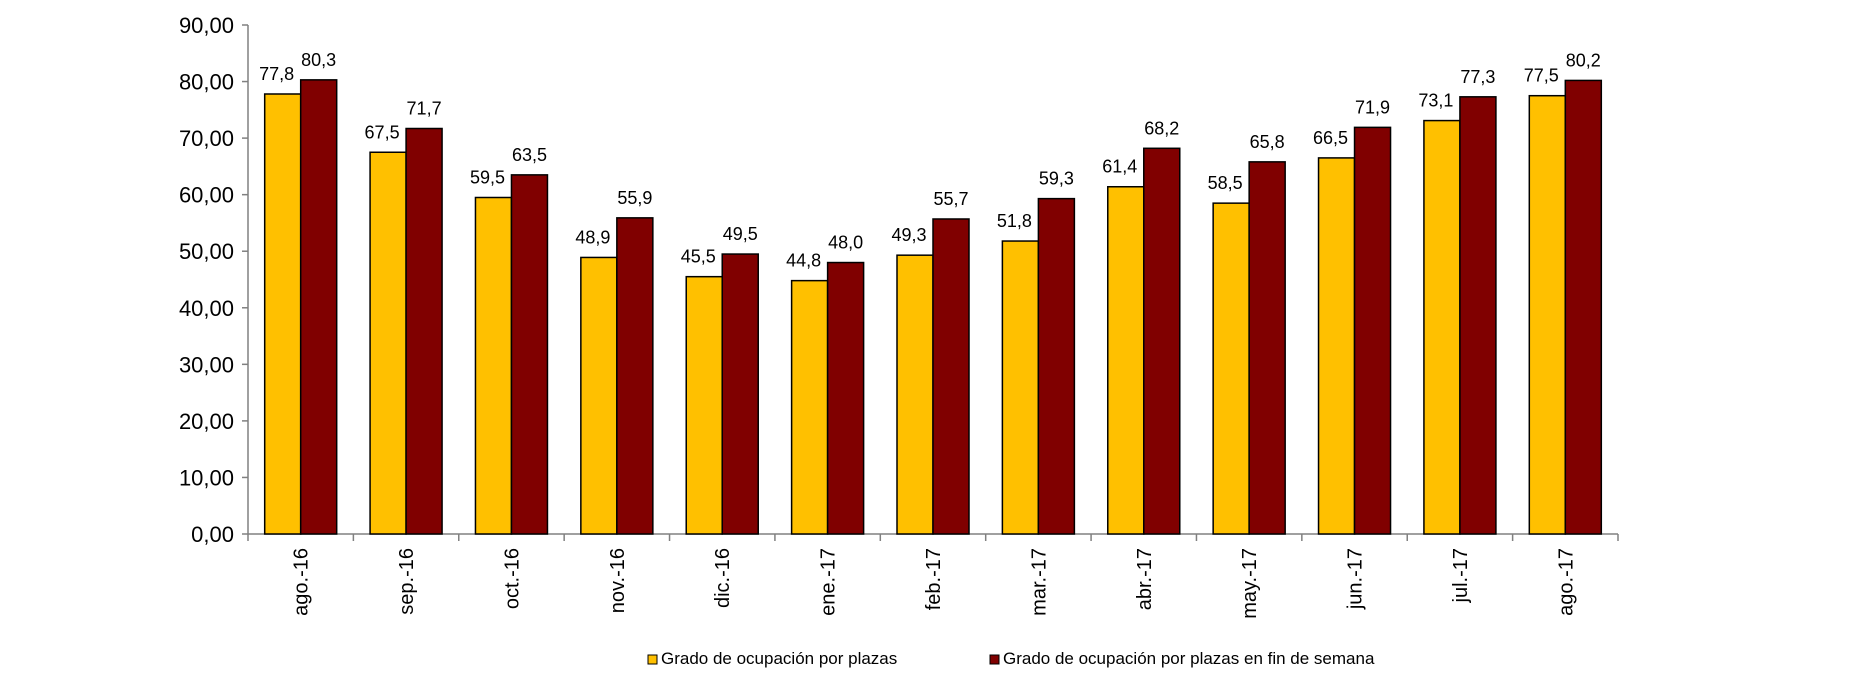 The width and height of the screenshot is (1865, 696). I want to click on x-tick-label: sep.-16, so click(407, 581).